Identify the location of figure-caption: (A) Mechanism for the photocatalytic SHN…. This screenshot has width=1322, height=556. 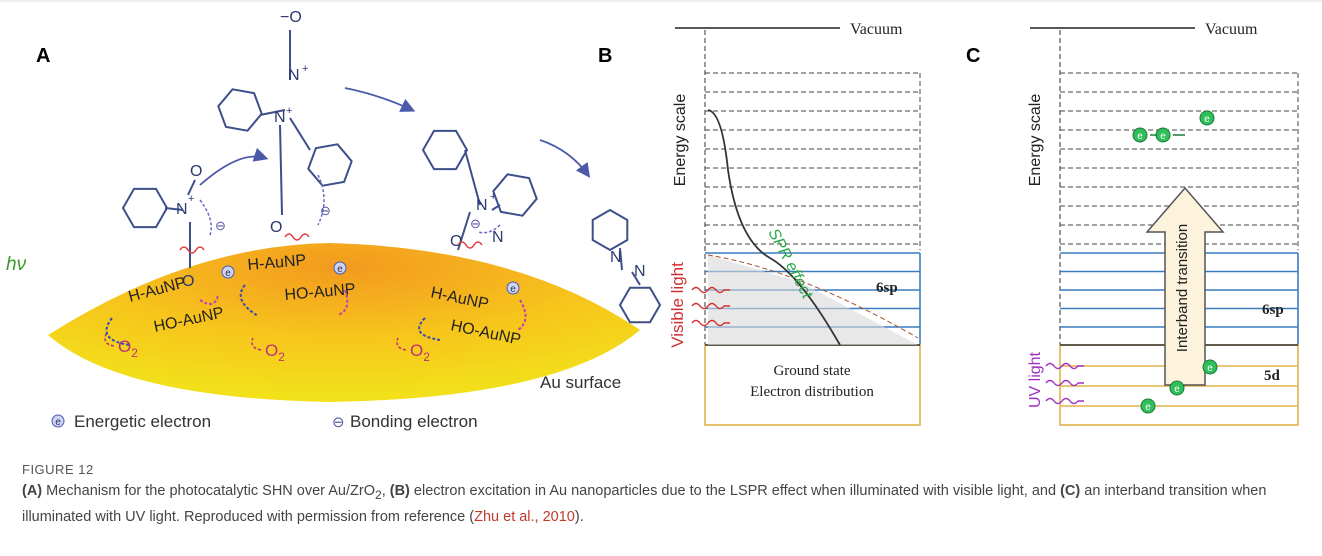
(662, 504).